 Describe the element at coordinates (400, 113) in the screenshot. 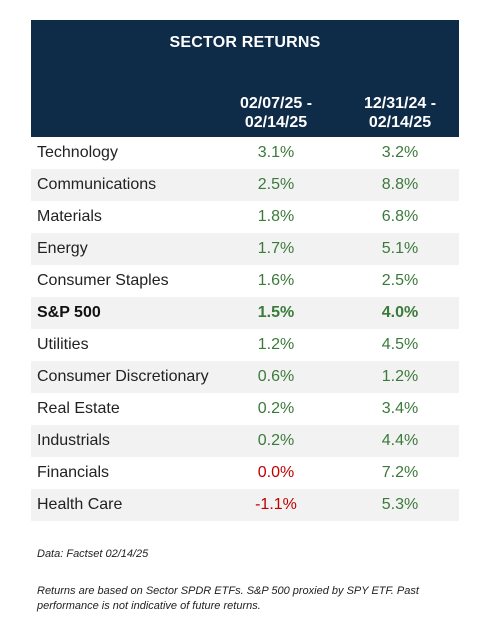

I see `column-header-ytd: 12/31/24 - 02/14/25` at that location.